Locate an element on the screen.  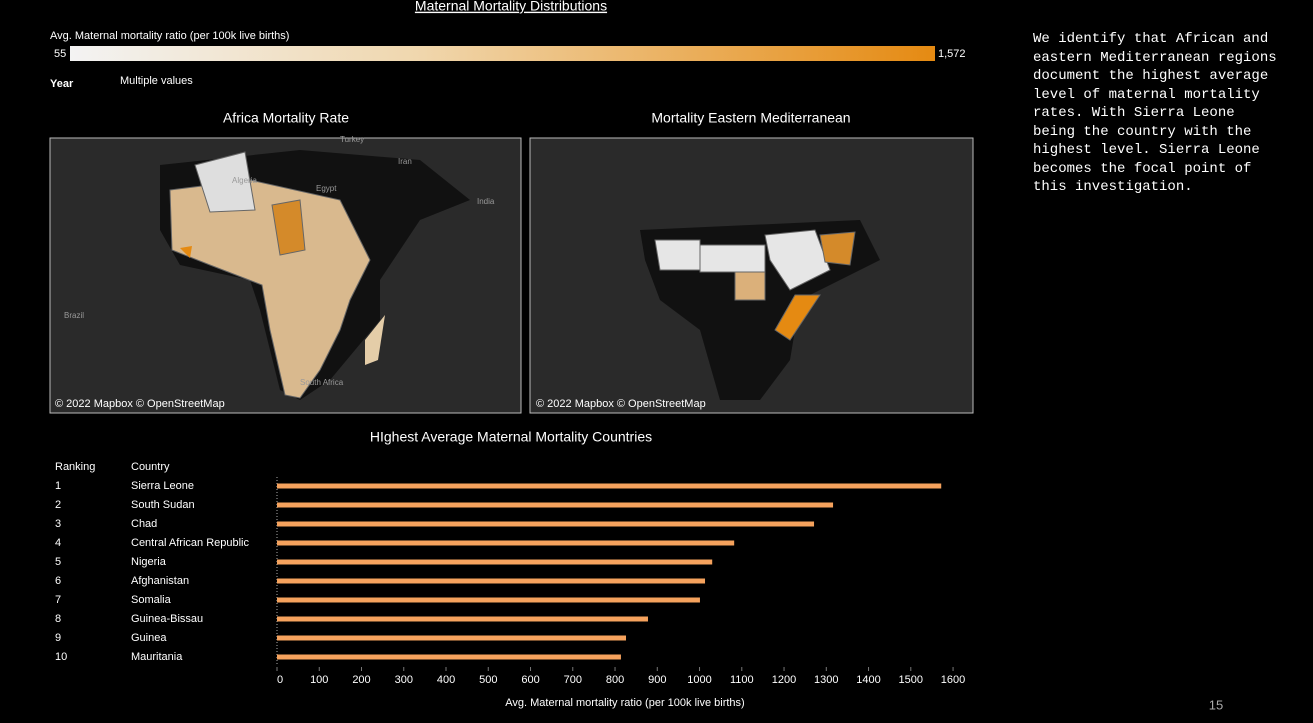
x-tick-label: 400 is located at coordinates (446, 680).